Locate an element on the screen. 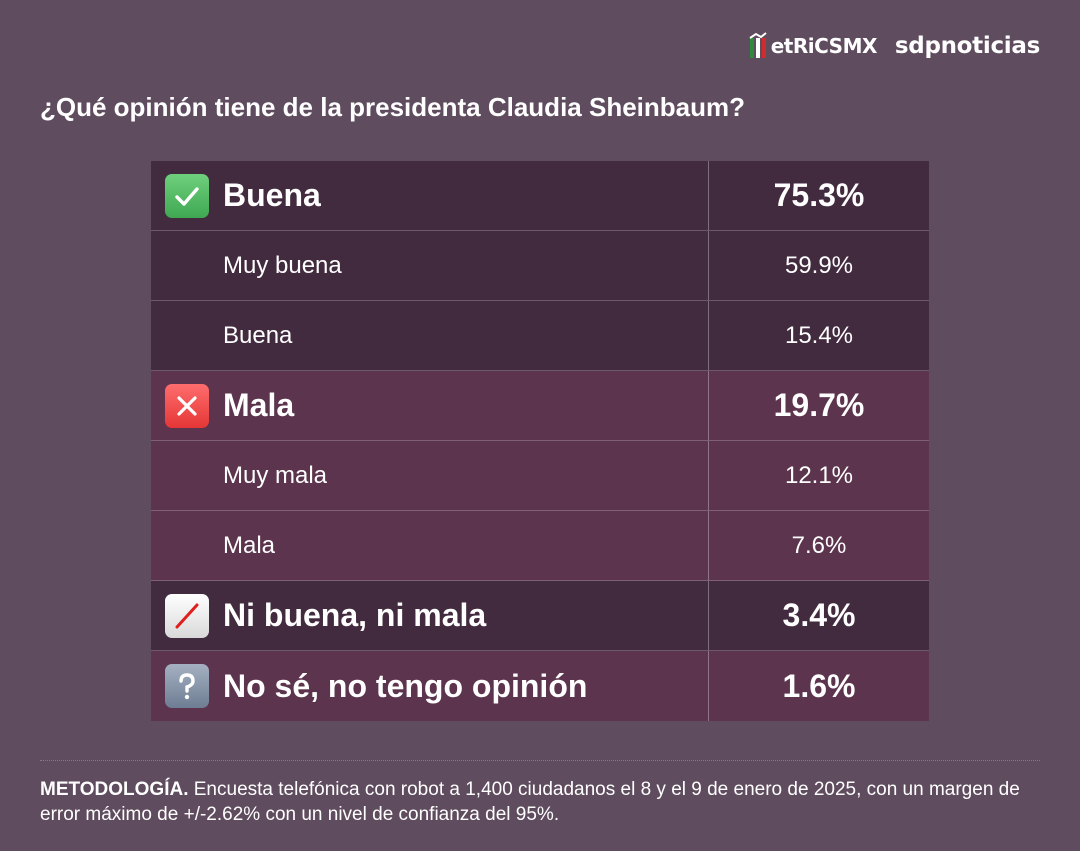  cross-mark-icon is located at coordinates (187, 405).